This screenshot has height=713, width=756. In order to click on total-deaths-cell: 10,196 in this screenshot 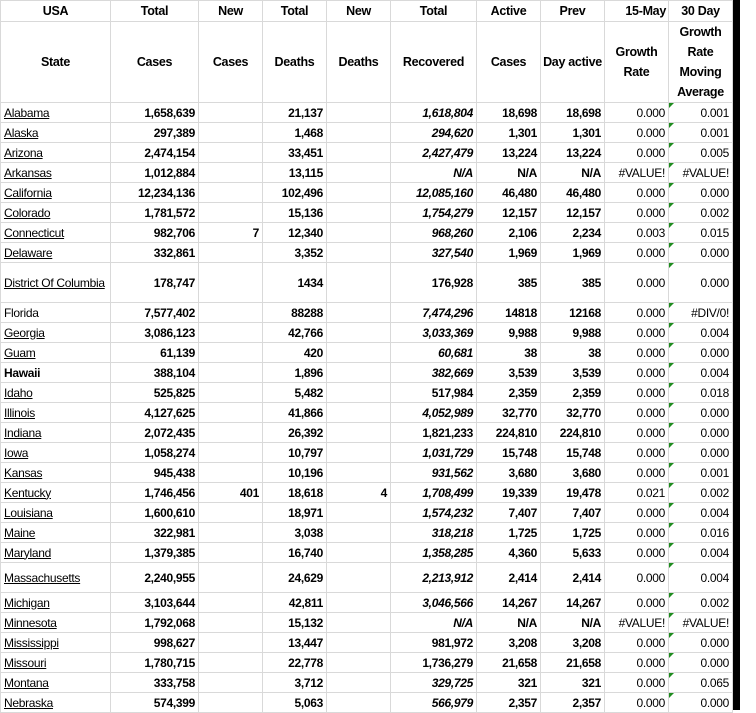, I will do `click(294, 472)`.